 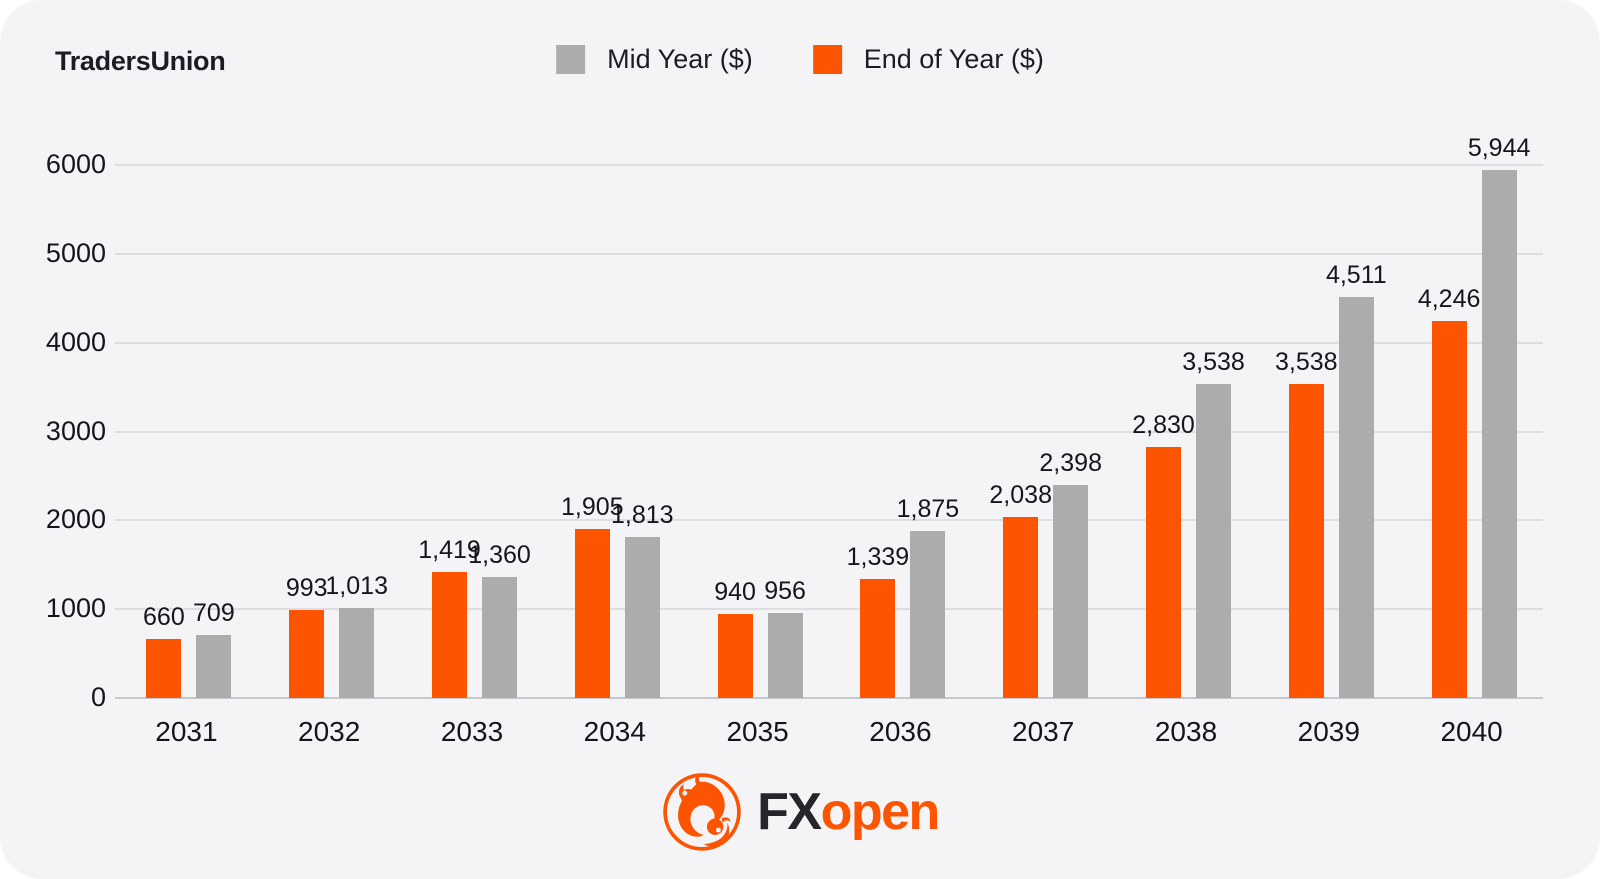 I want to click on bar-value-label: 1,905, so click(x=592, y=506).